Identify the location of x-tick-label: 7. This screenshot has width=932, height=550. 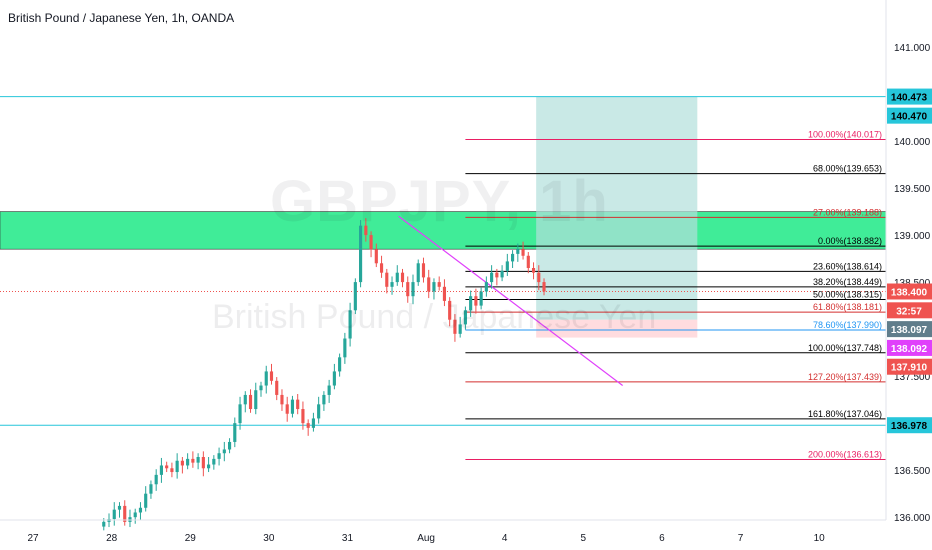
(741, 538).